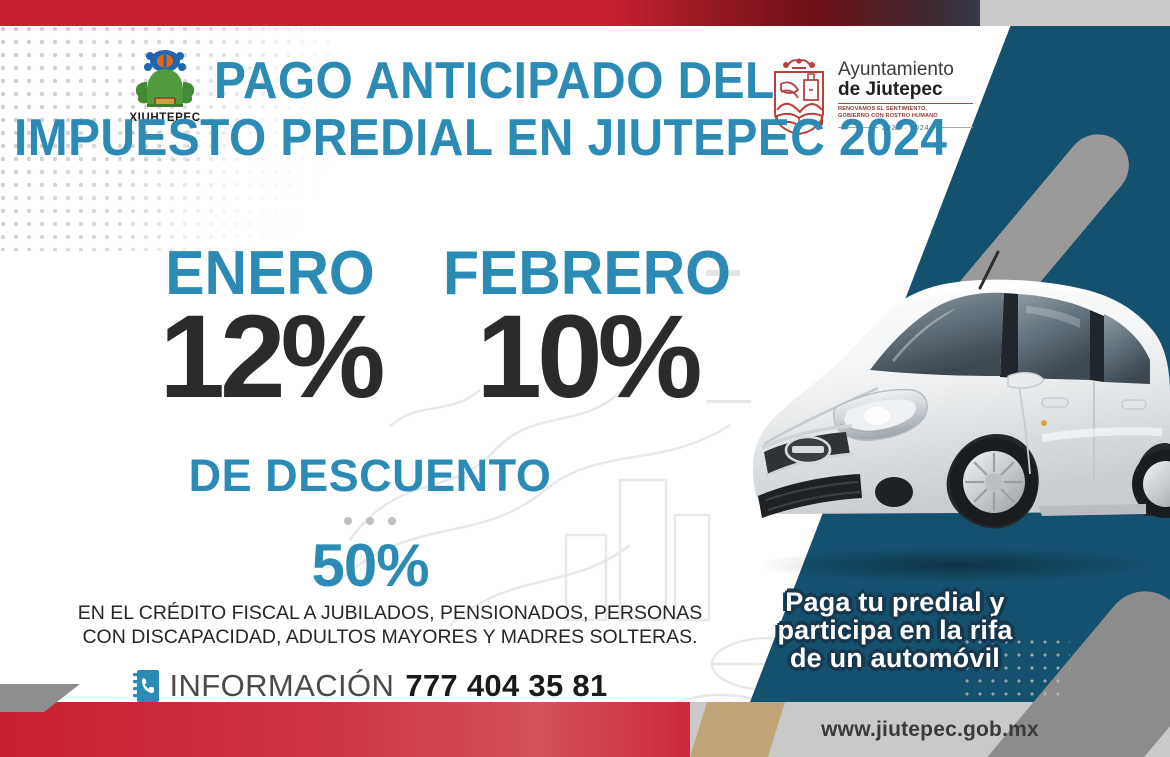 This screenshot has height=757, width=1170. Describe the element at coordinates (506, 685) in the screenshot. I see `info-phone-number: 777 404 35 81` at that location.